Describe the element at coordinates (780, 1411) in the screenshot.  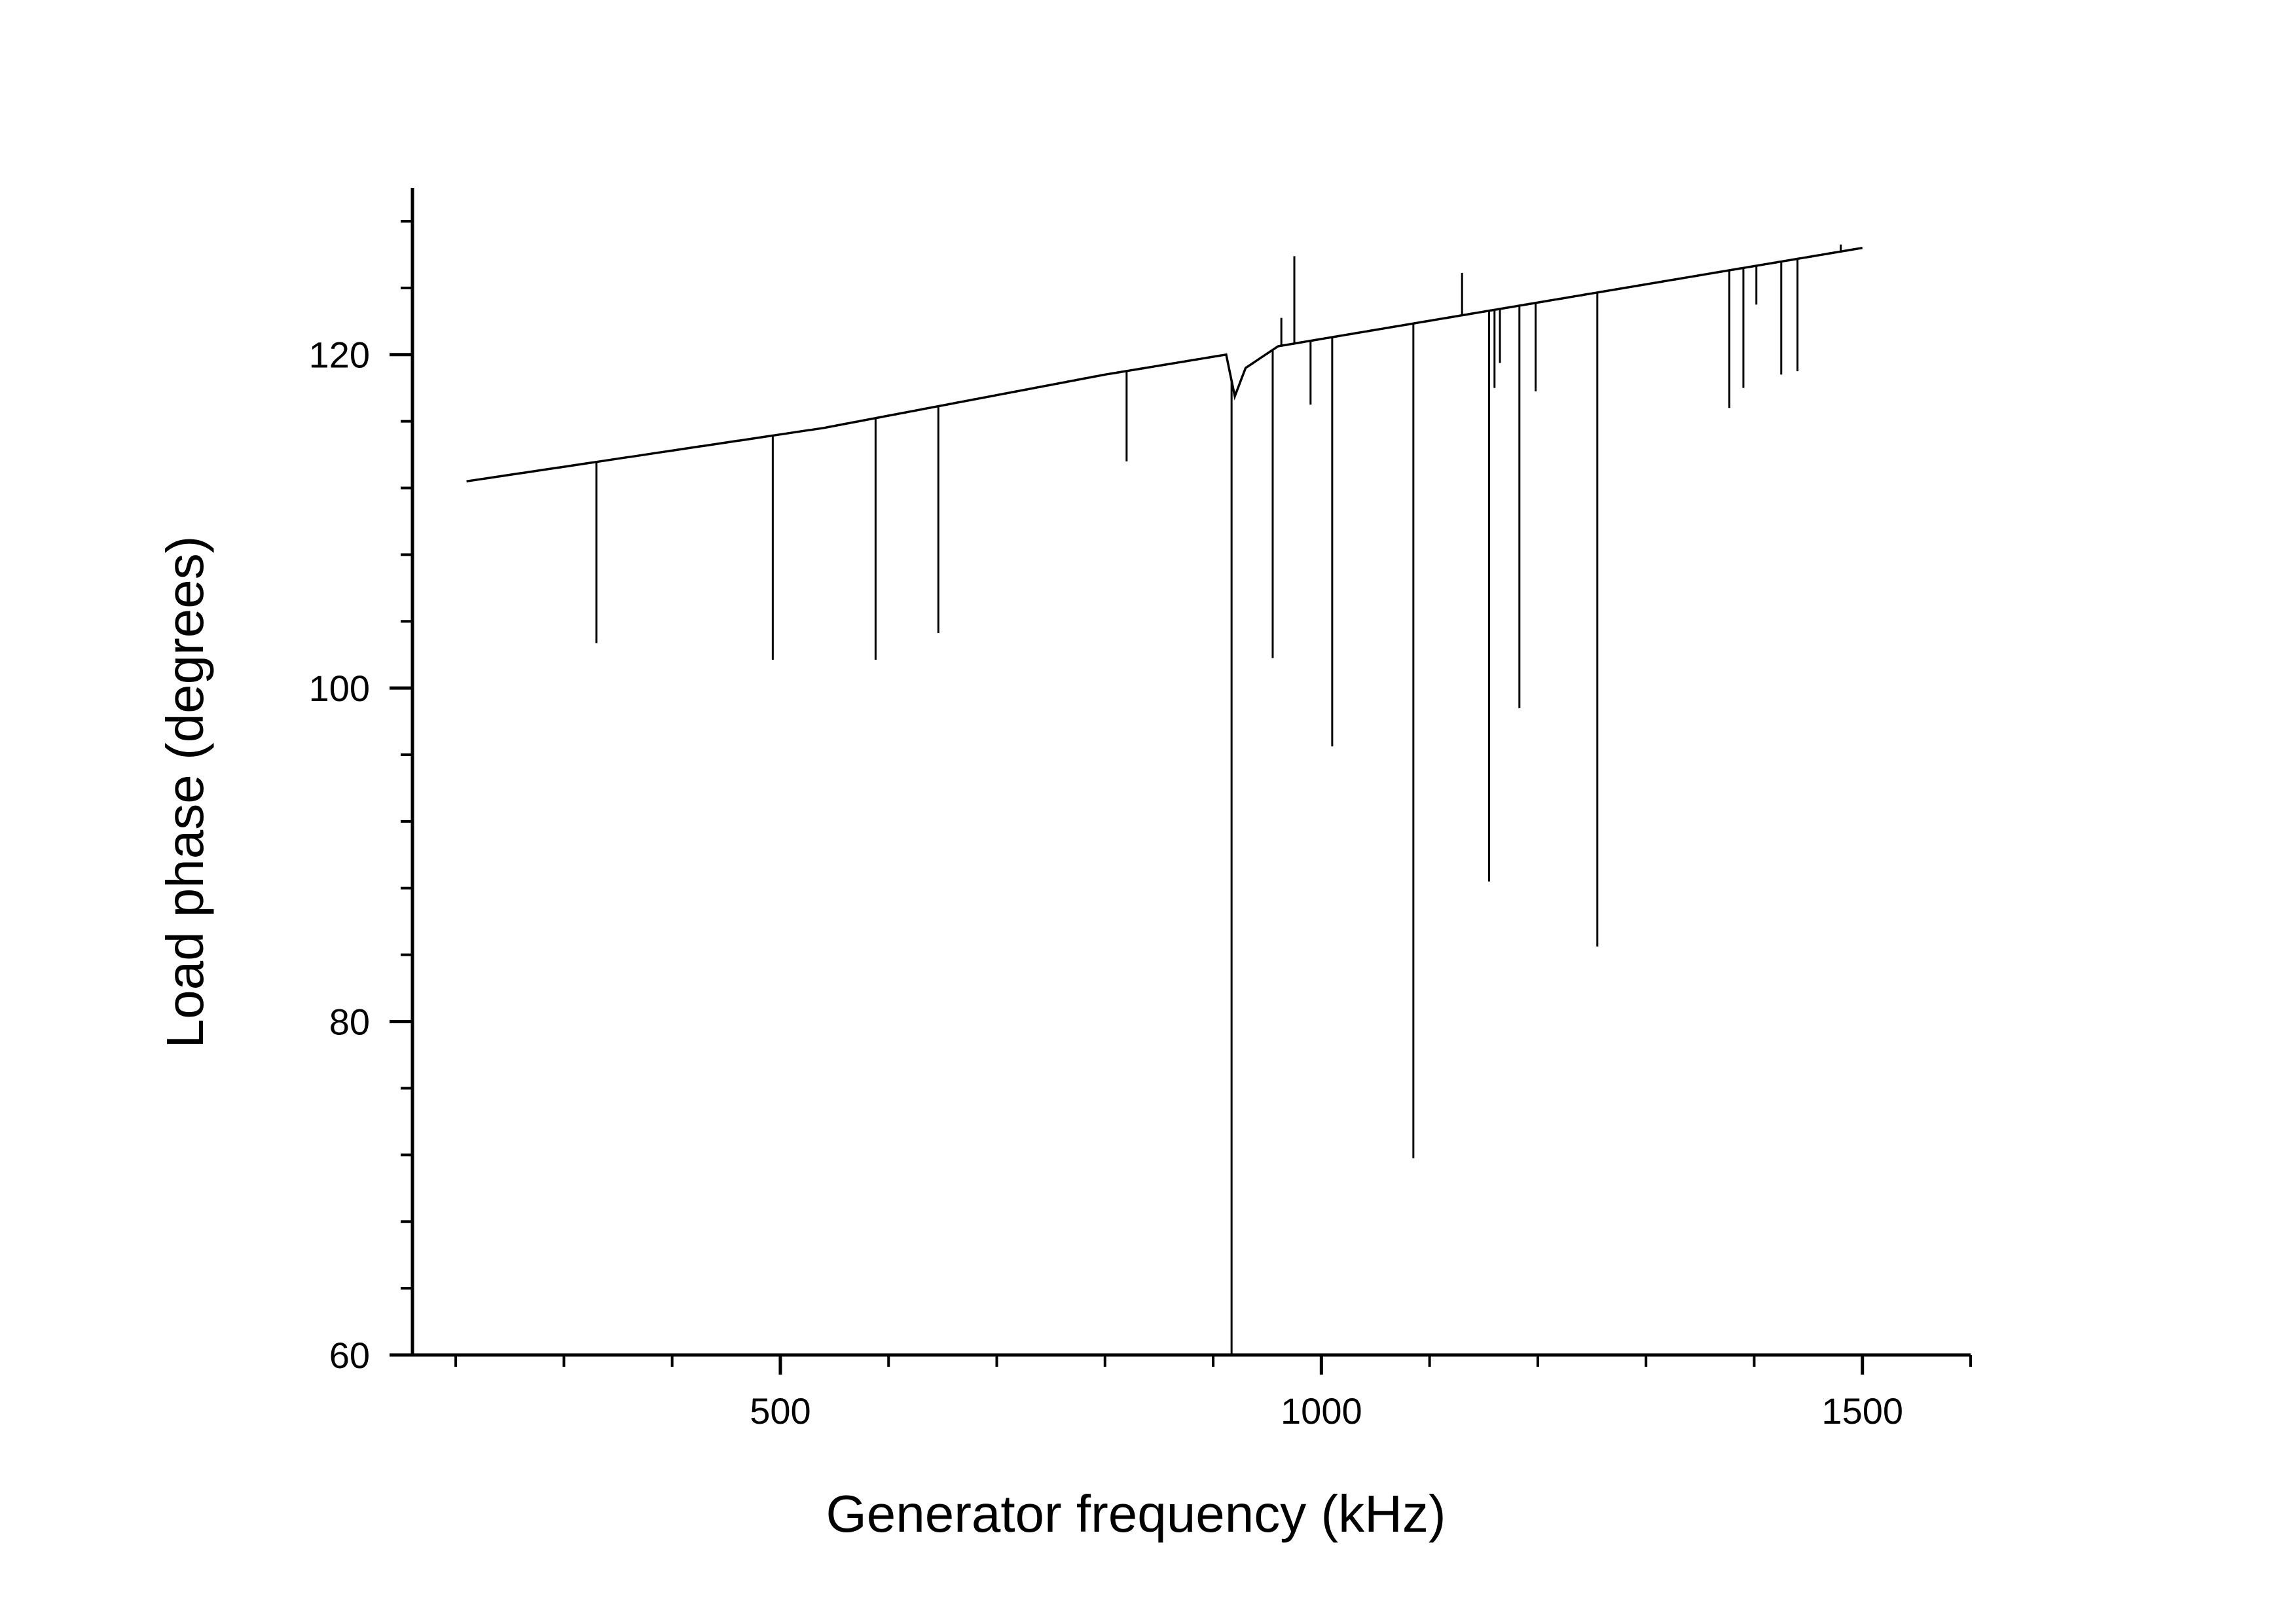
I see `x-tick-label: 500` at that location.